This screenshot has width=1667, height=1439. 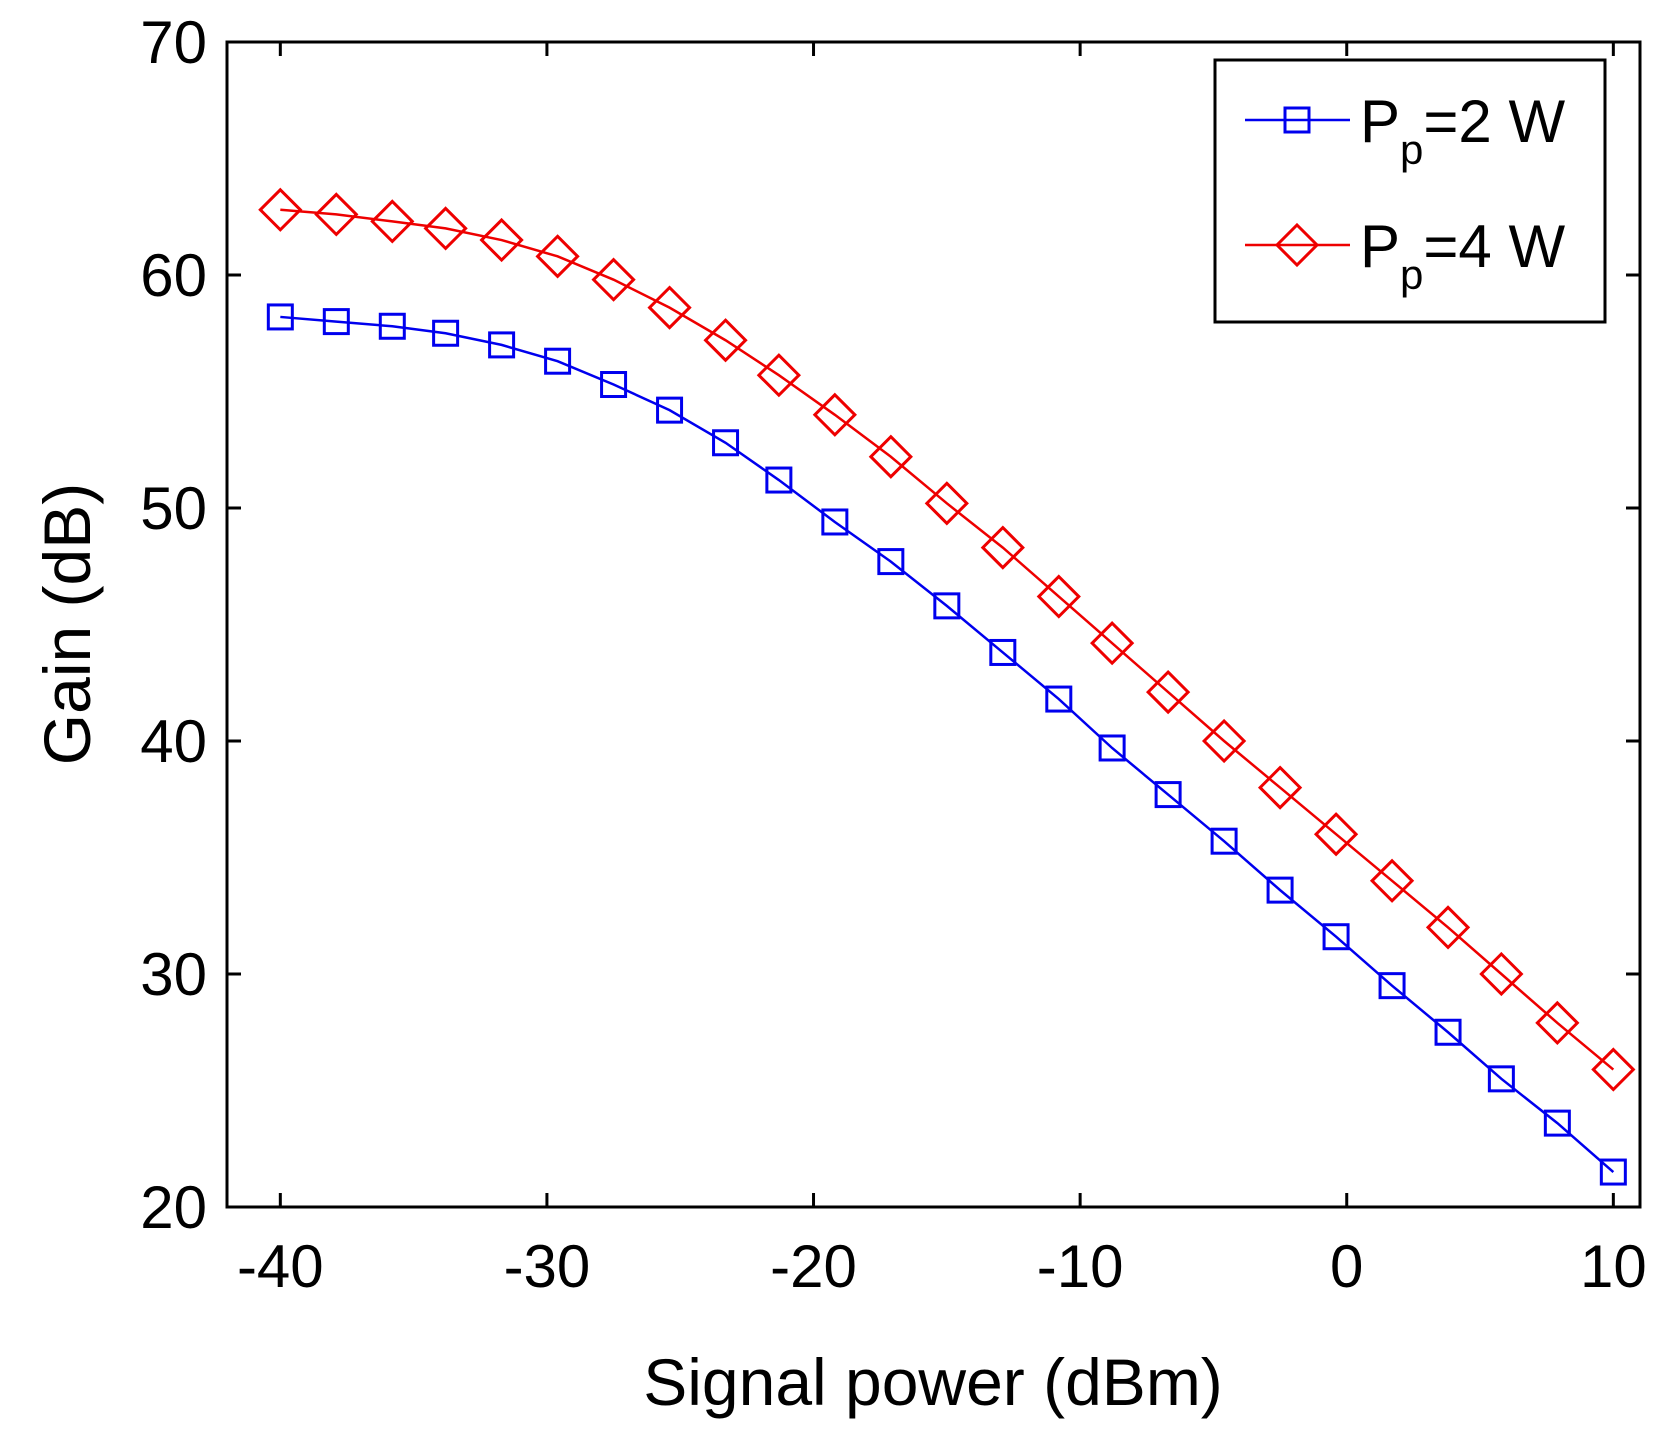 I want to click on legend-label: Pp=2 W, so click(x=1462, y=130).